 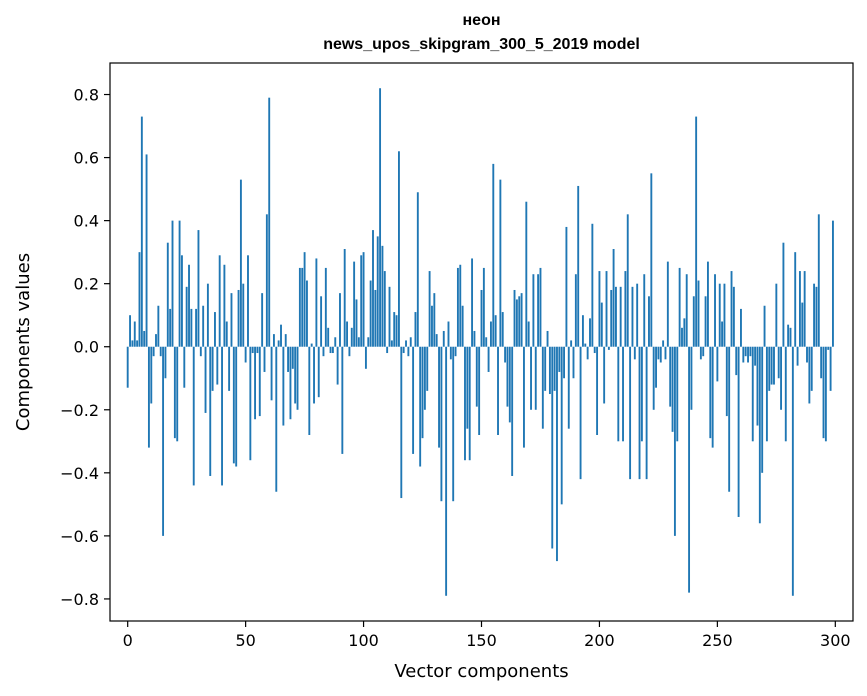 I want to click on x-tick-label: 200, so click(x=599, y=640).